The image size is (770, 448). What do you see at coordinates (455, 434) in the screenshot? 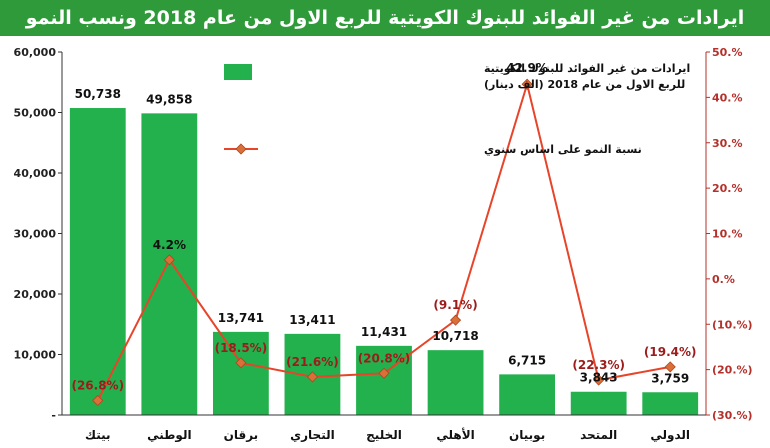
I see `x-tick-label: الأهلي` at bounding box center [455, 434].